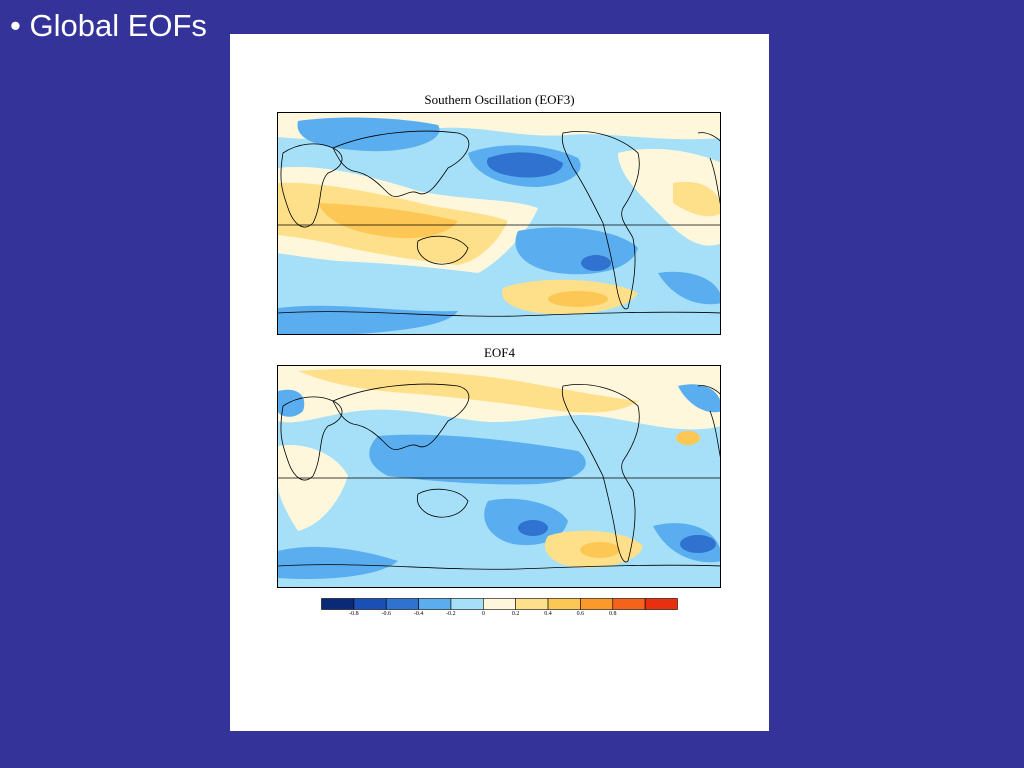 The height and width of the screenshot is (768, 1024). Describe the element at coordinates (108, 25) in the screenshot. I see `slide-title: • Global EOFs` at that location.